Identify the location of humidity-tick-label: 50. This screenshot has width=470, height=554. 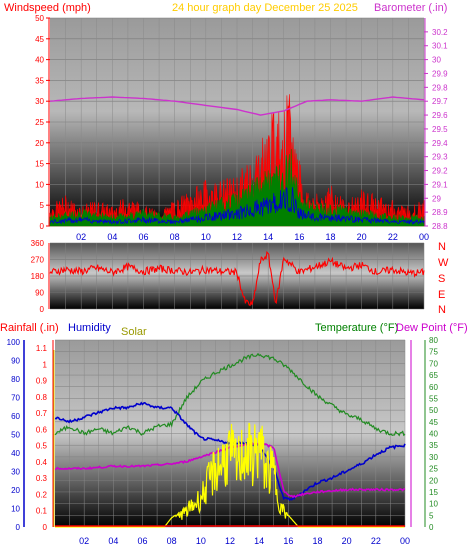
(15, 435).